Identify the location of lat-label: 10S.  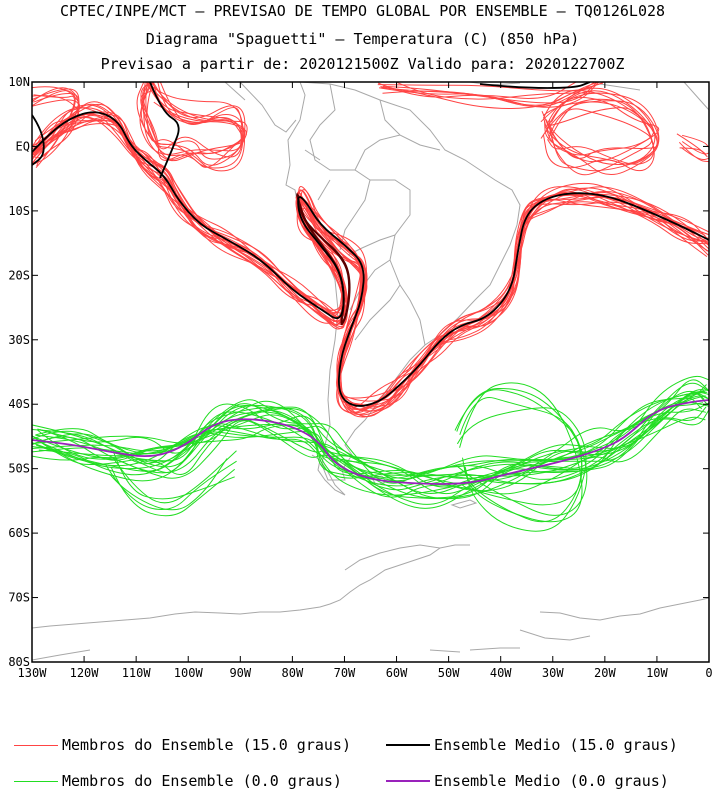
(19, 211).